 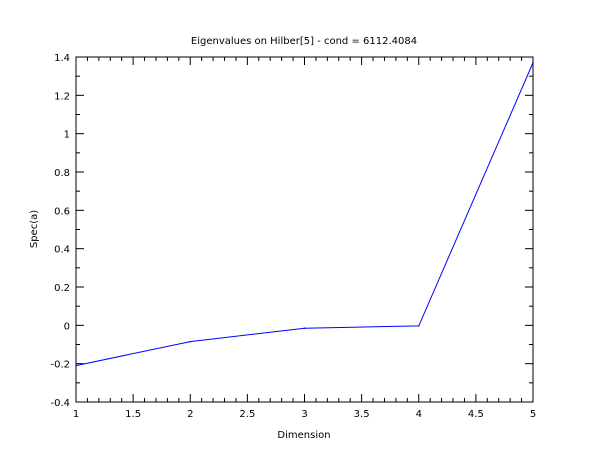 What do you see at coordinates (62, 250) in the screenshot?
I see `y-tick-label: 0.4` at bounding box center [62, 250].